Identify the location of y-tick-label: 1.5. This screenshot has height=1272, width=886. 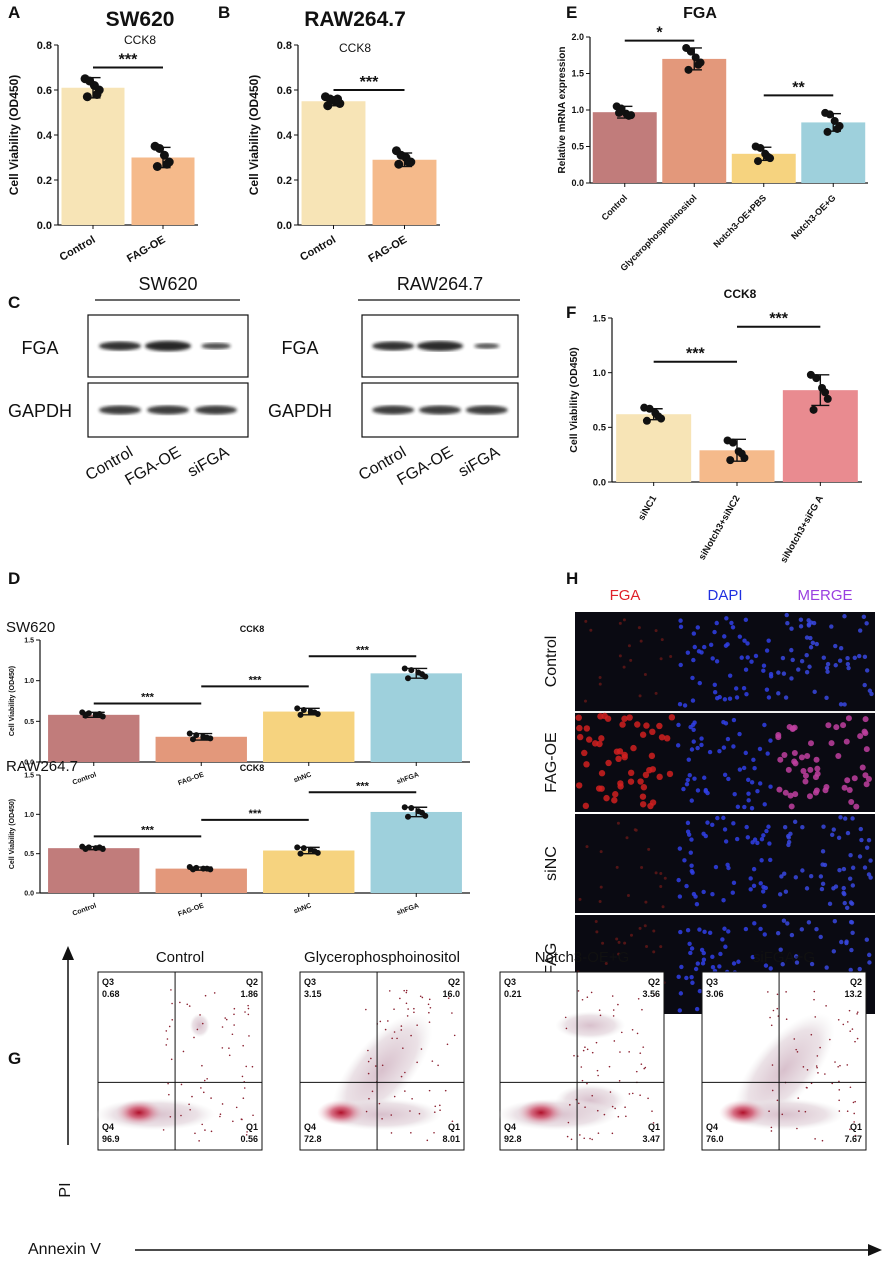
(29, 640).